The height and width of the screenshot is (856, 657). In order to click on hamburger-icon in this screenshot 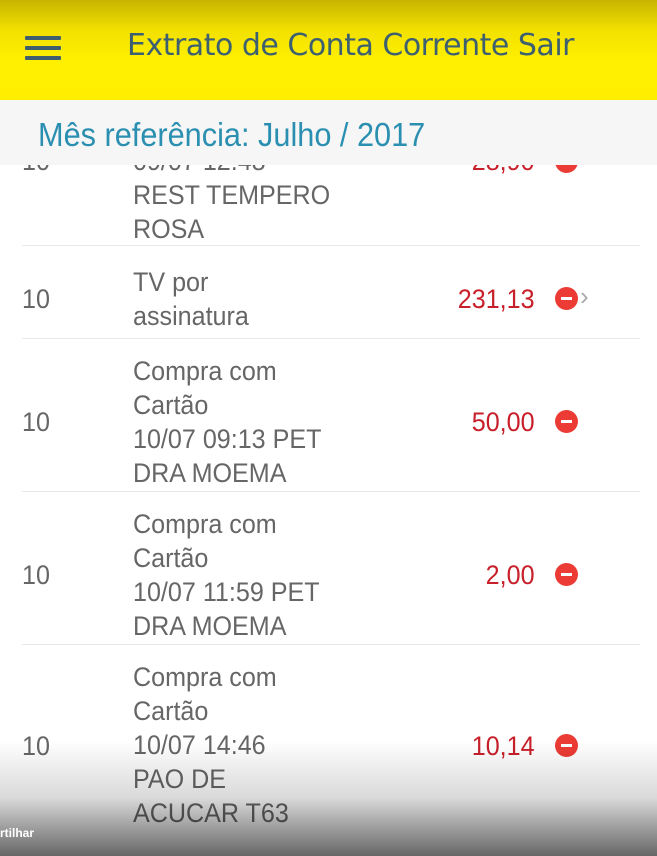, I will do `click(43, 48)`.